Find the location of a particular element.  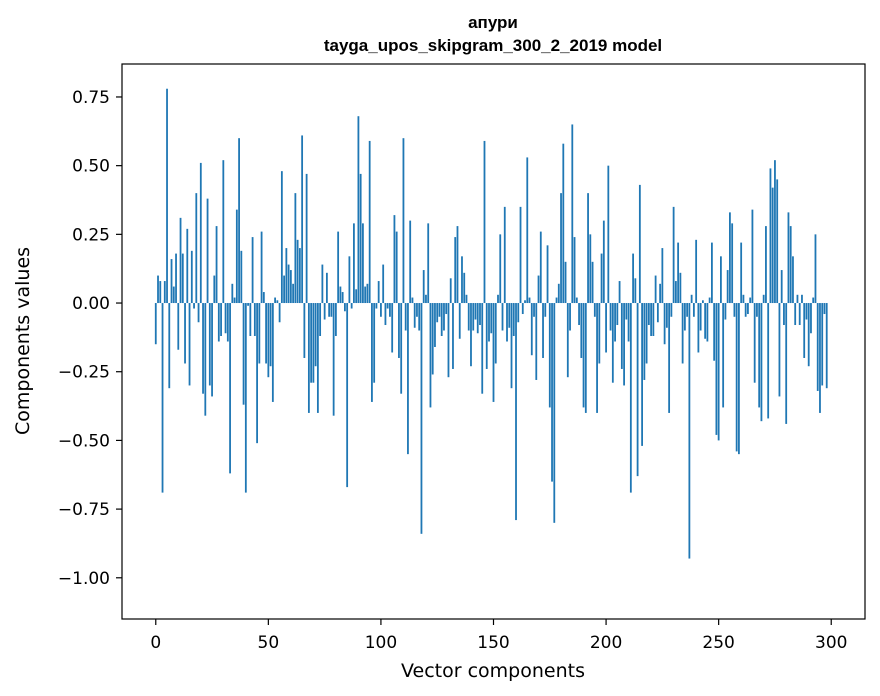

y-tick-label: −0.50 is located at coordinates (84, 441).